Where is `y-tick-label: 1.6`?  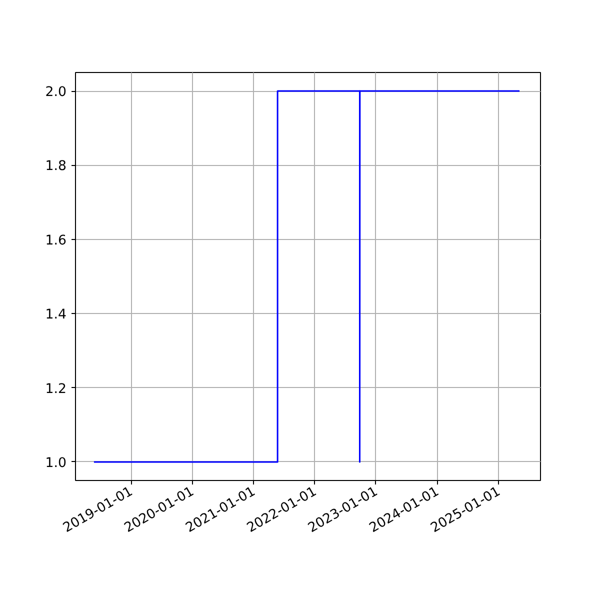
y-tick-label: 1.6 is located at coordinates (56, 240).